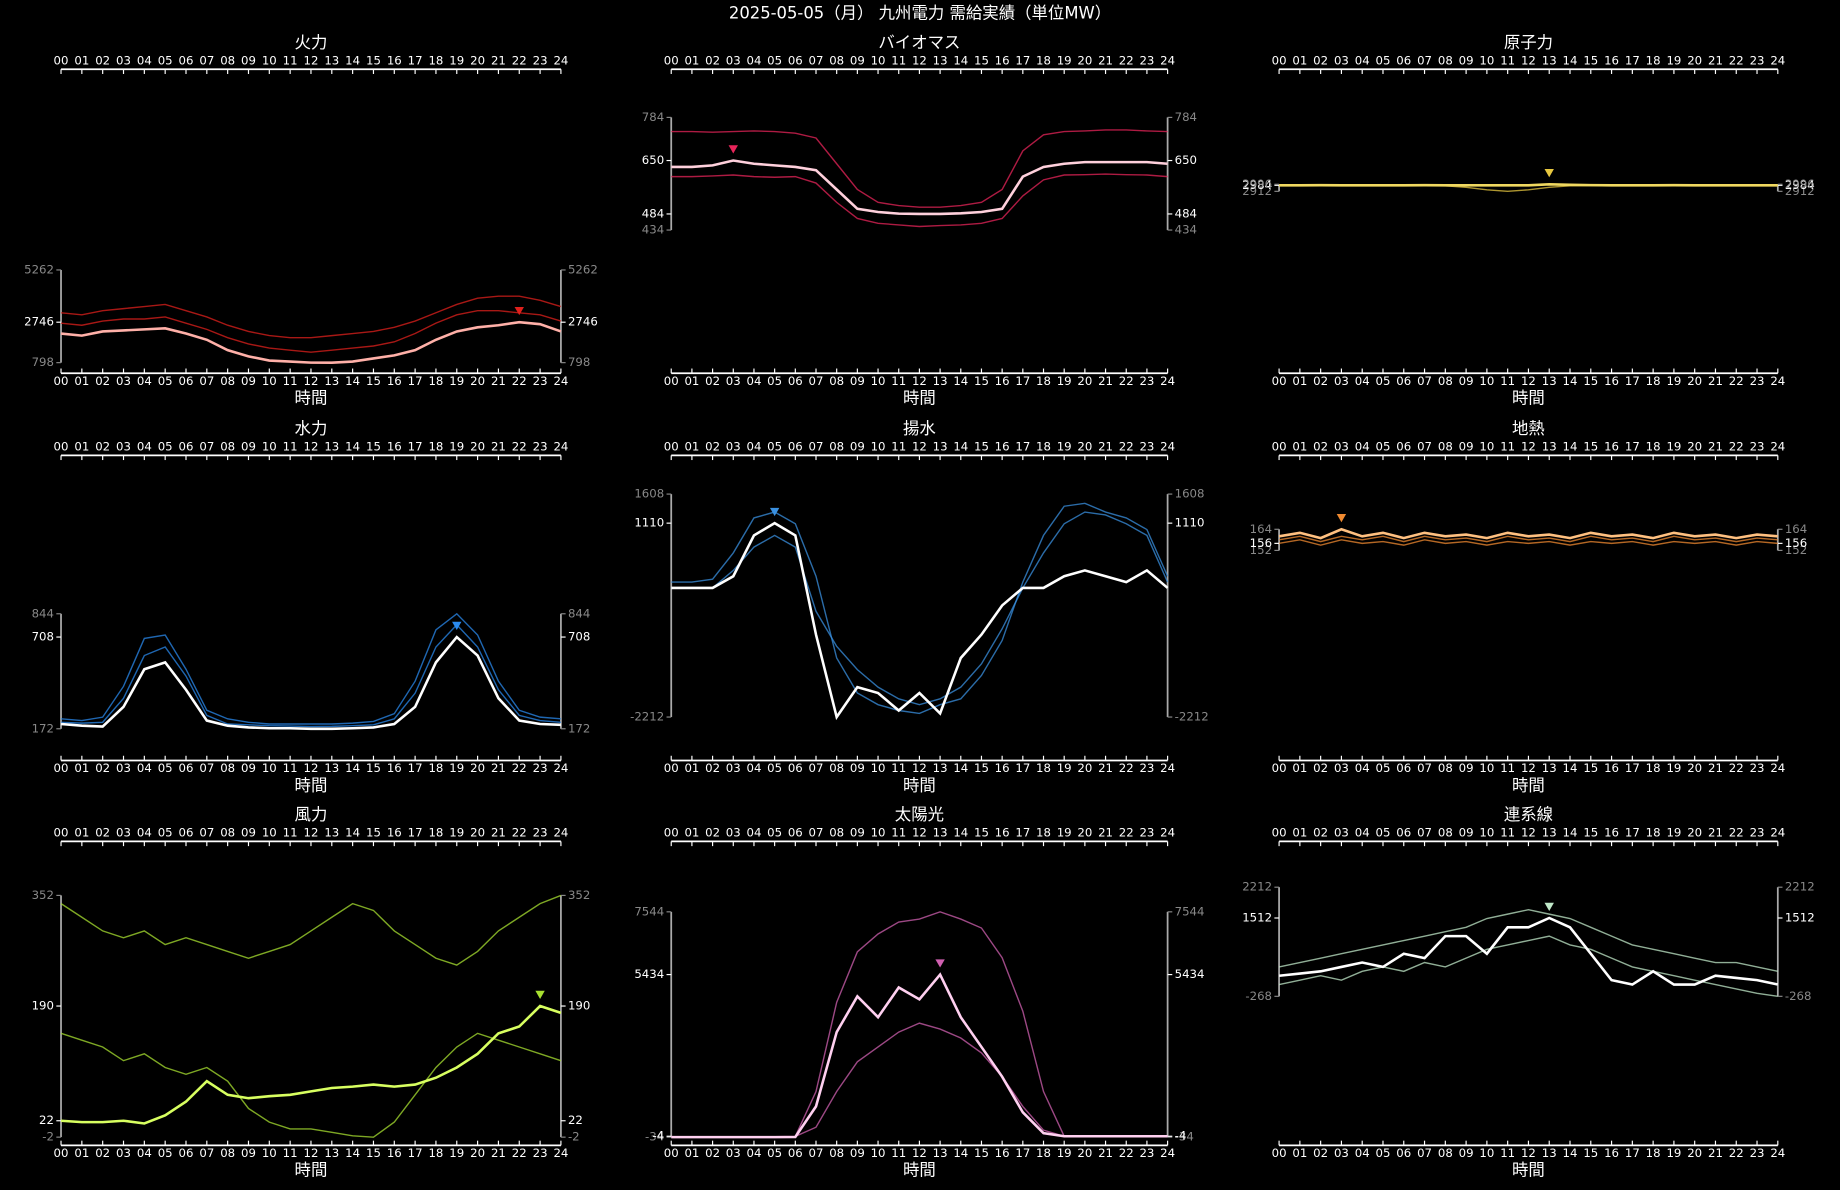 The height and width of the screenshot is (1190, 1840). Describe the element at coordinates (1800, 191) in the screenshot. I see `y-tick-label: 2912` at that location.